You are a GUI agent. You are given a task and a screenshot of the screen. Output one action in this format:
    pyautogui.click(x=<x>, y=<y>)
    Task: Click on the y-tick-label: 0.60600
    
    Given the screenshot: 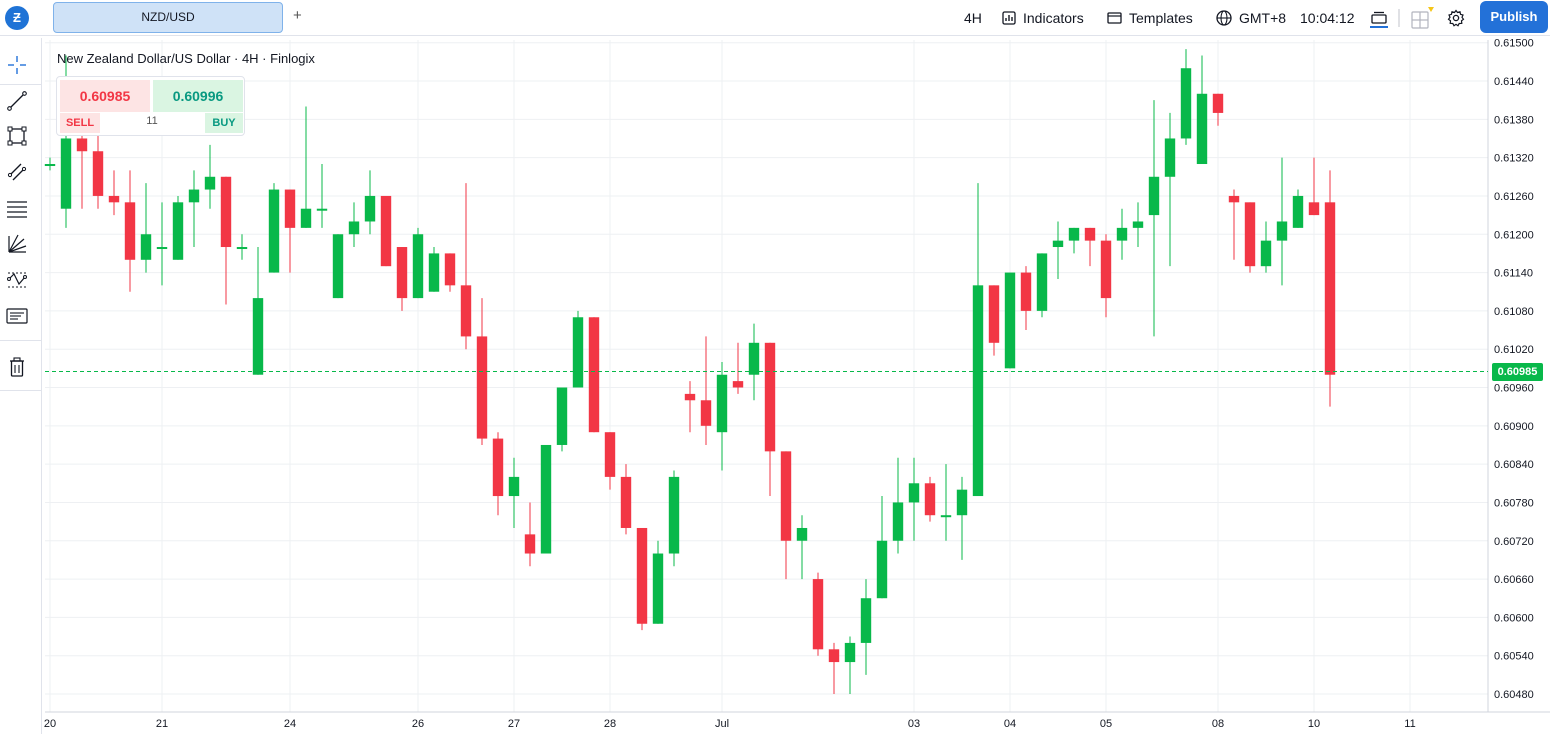 What is the action you would take?
    pyautogui.click(x=1514, y=618)
    